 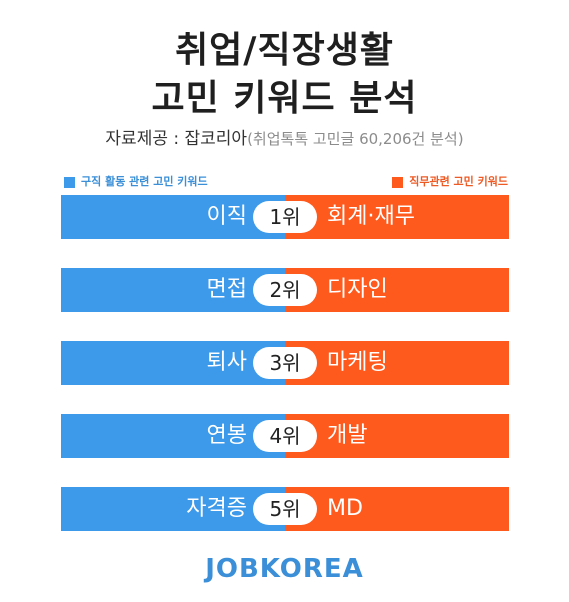 I want to click on rank-badge: 2위, so click(x=285, y=290).